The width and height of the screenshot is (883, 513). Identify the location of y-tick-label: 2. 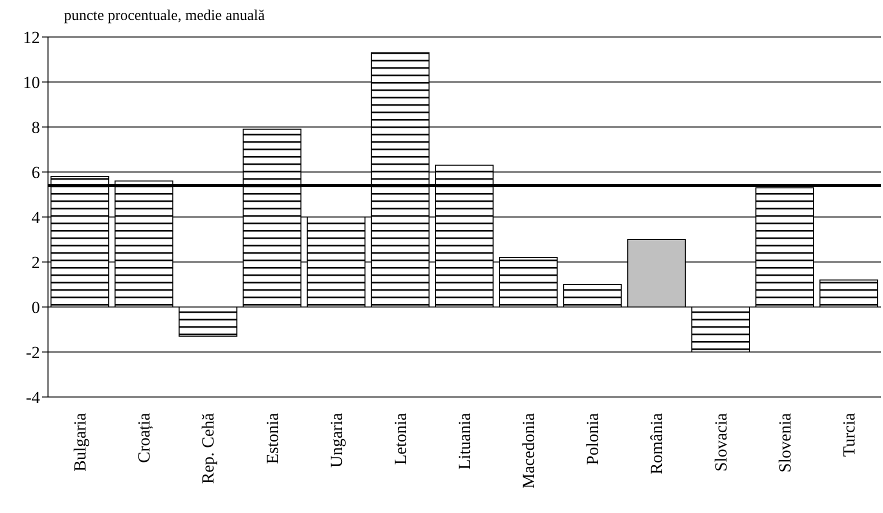
(36, 262).